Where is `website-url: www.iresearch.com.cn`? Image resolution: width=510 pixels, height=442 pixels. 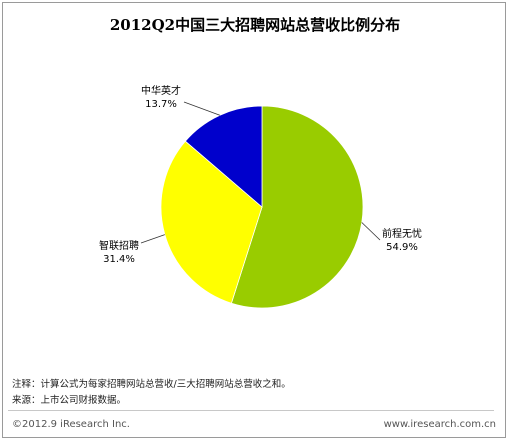 website-url: www.iresearch.com.cn is located at coordinates (439, 424).